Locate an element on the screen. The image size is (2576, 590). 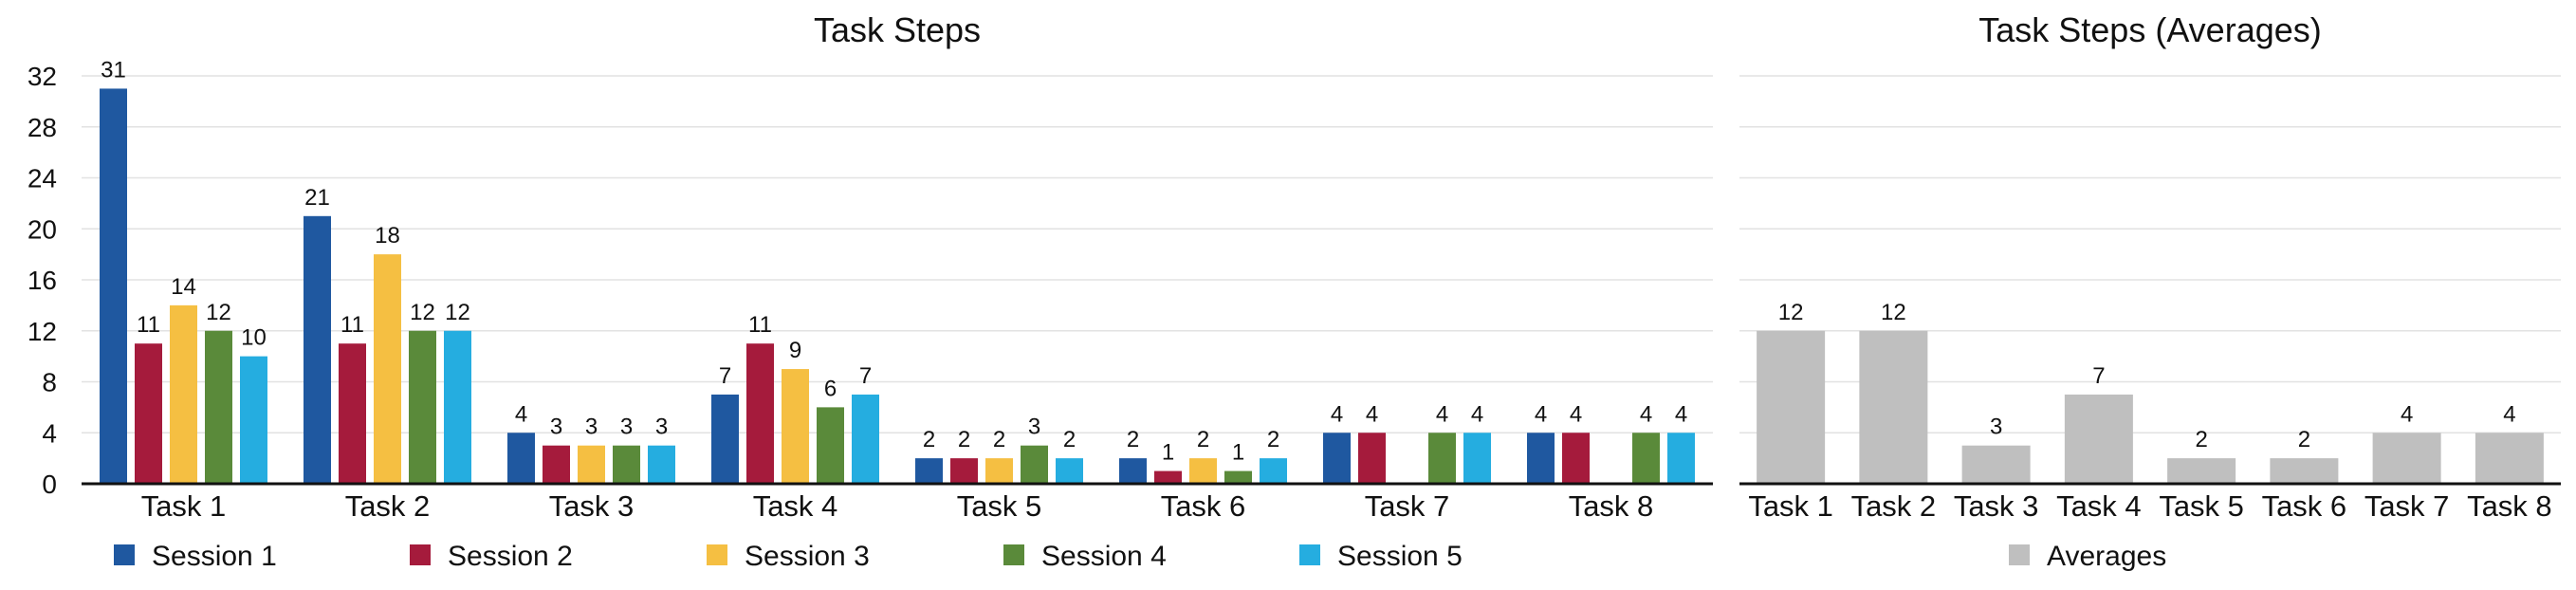
legend-entry: Averages is located at coordinates (2106, 556).